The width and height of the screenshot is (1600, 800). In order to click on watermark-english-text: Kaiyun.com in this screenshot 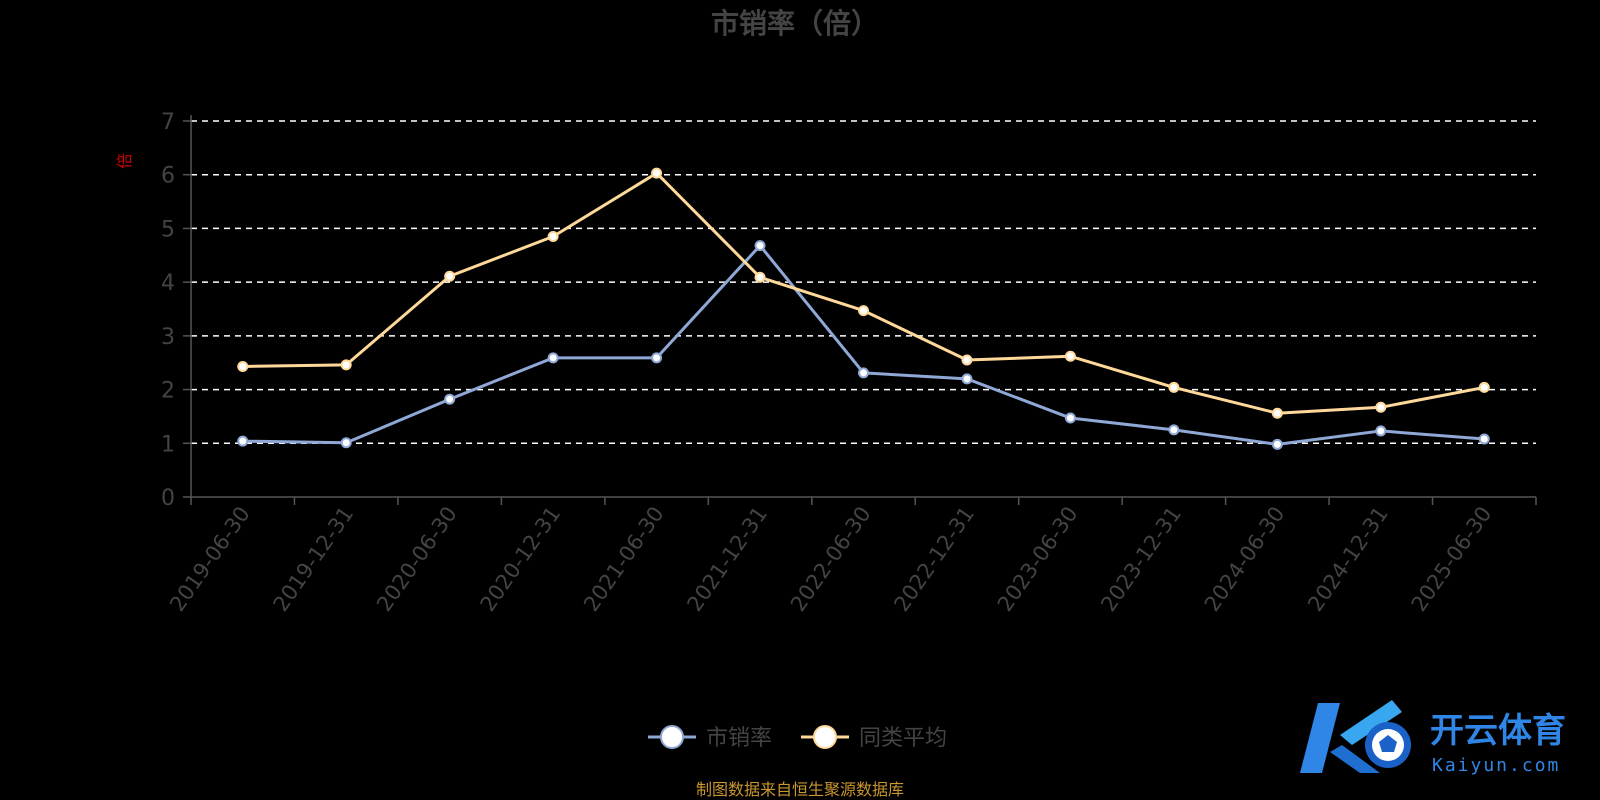, I will do `click(1496, 765)`.